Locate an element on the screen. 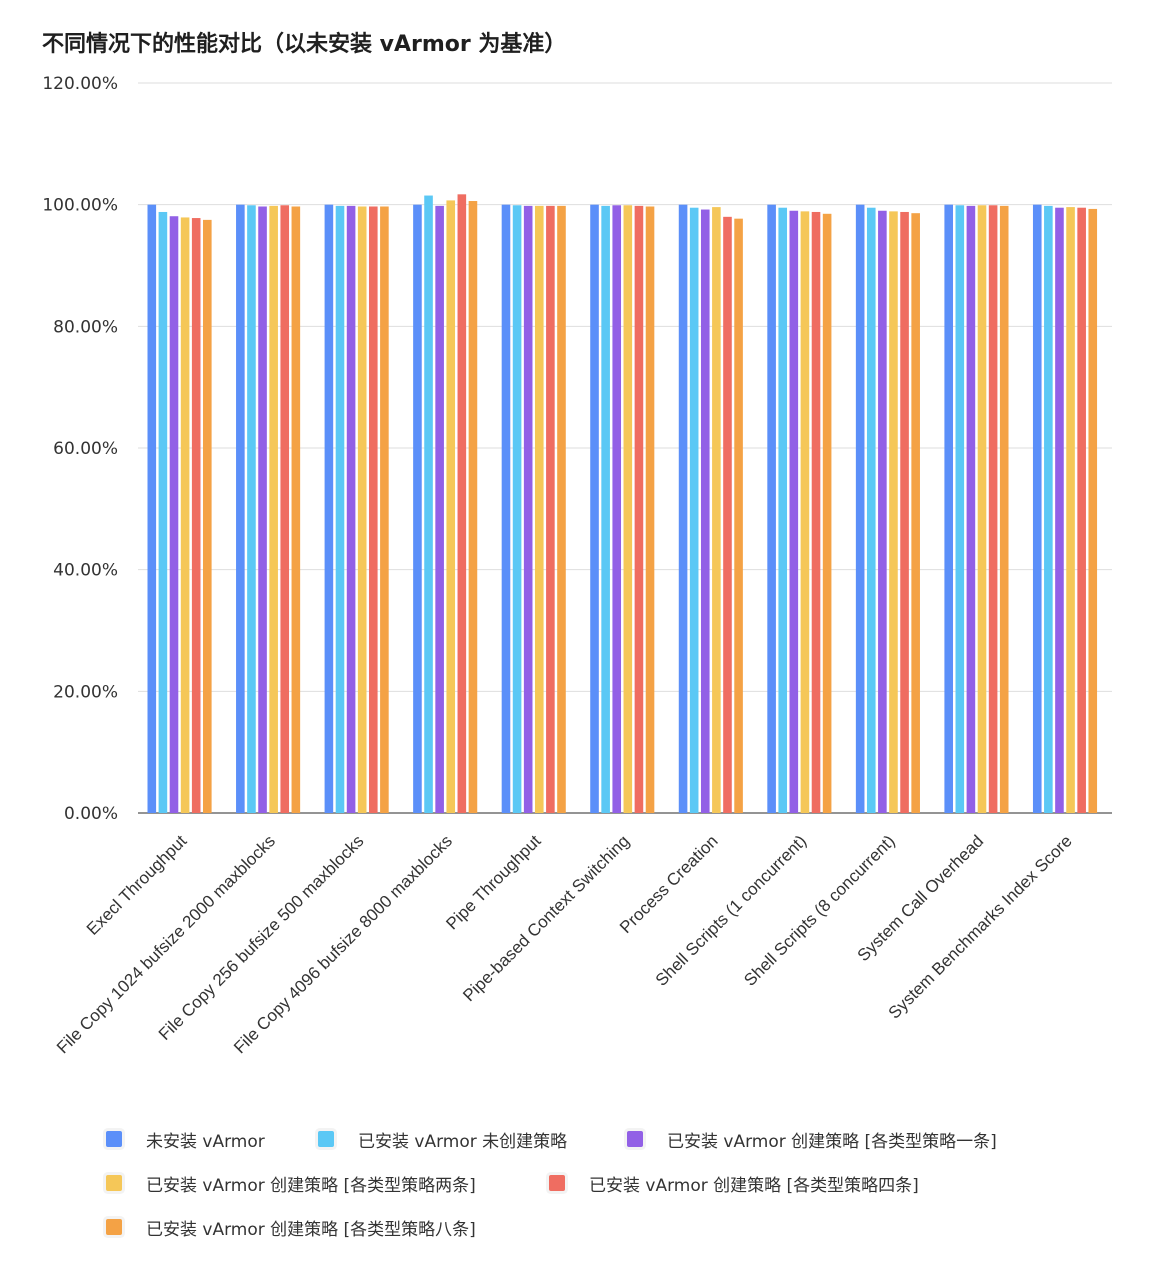 The width and height of the screenshot is (1154, 1280). x-tick-label: Pipe-based Context Switching is located at coordinates (546, 918).